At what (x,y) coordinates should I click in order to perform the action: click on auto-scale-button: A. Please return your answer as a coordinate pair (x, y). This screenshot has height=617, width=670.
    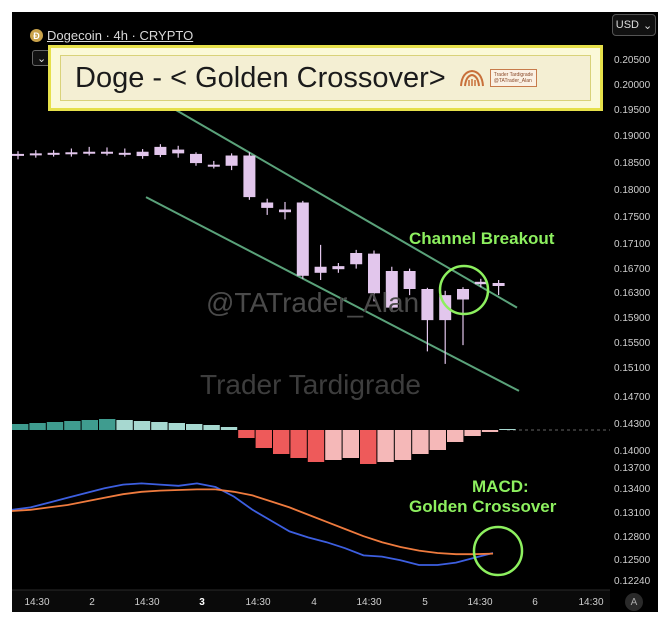
    Looking at the image, I should click on (634, 602).